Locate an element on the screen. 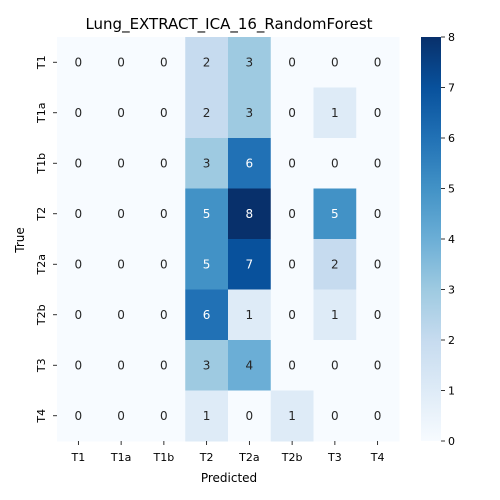 The width and height of the screenshot is (500, 500). chart-title: Lung_EXTRACT_ICA_16_RandomForest is located at coordinates (228, 24).